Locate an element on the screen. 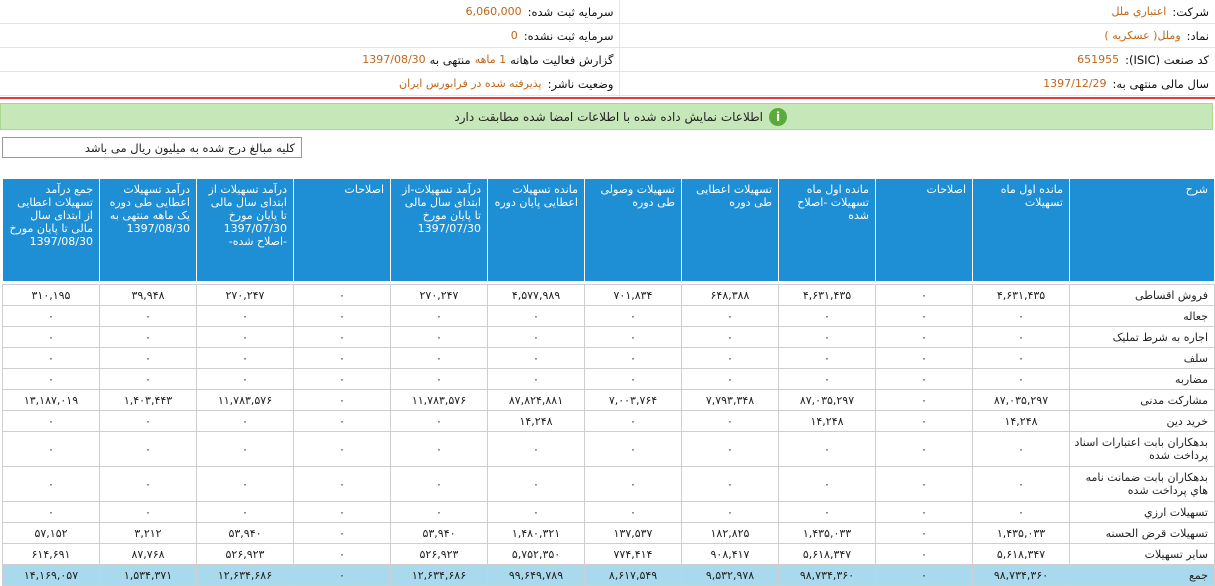 This screenshot has width=1215, height=586. table-row: مضاربه ۰ ۰ ۰ ۰ ۰ ۰ ۰ ۰ ۰ ۰ ۰ is located at coordinates (608, 379).